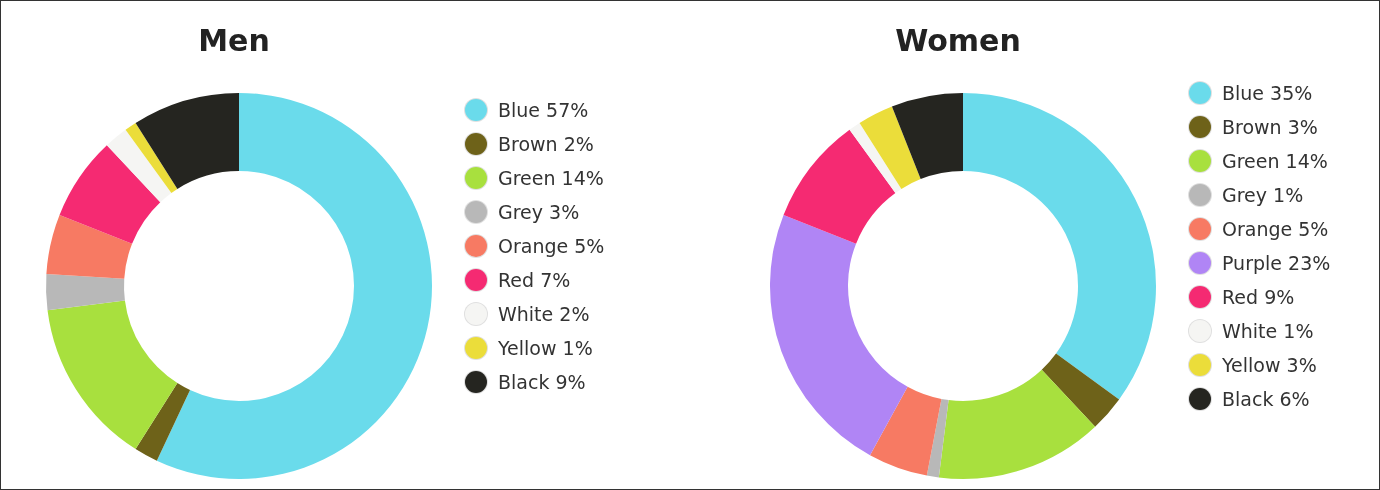 Image resolution: width=1380 pixels, height=490 pixels. I want to click on data-label: 57%, so click(567, 110).